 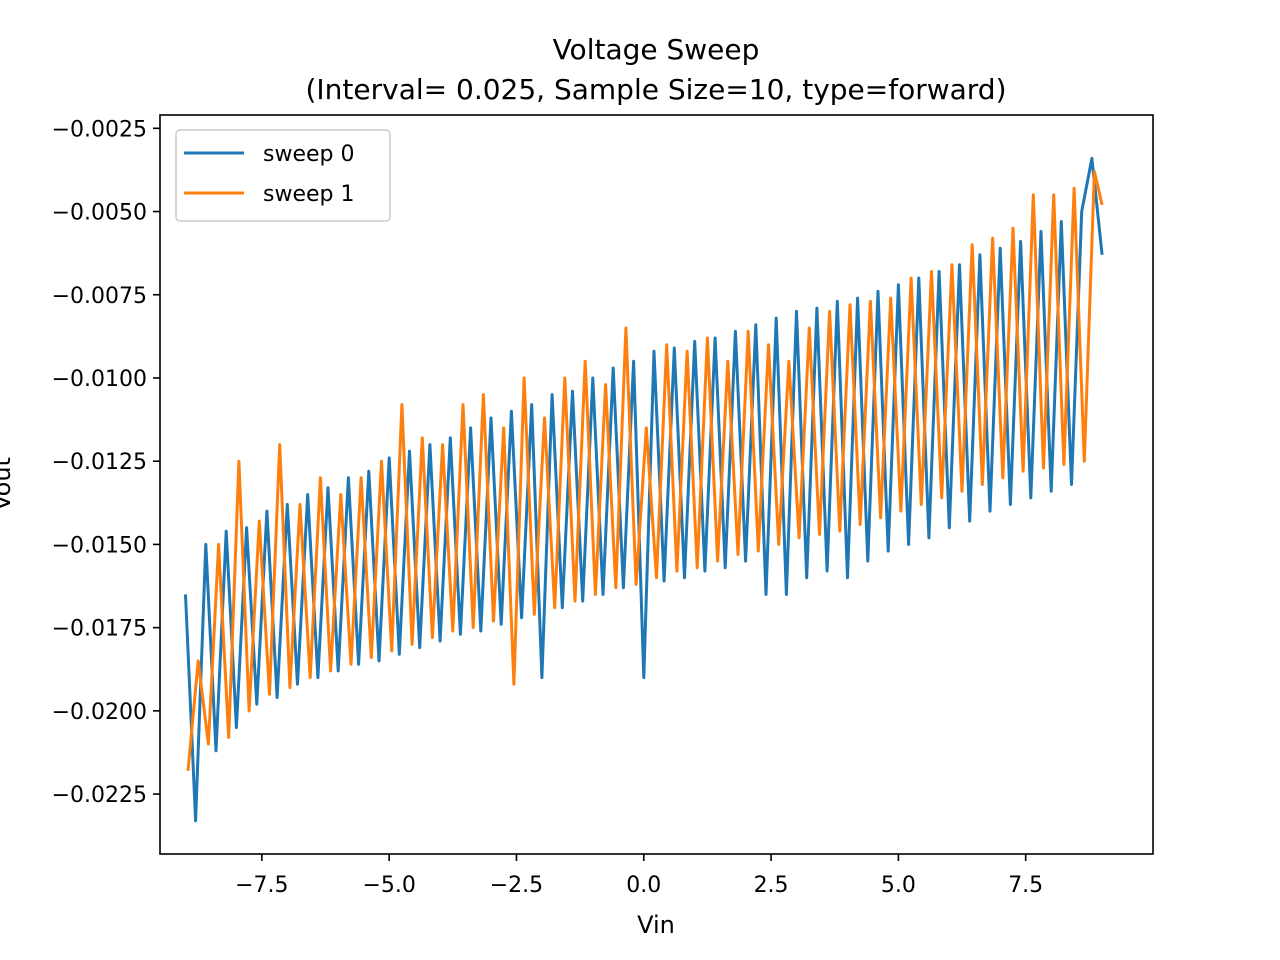 What do you see at coordinates (99, 462) in the screenshot?
I see `y-tick-label: −0.0125` at bounding box center [99, 462].